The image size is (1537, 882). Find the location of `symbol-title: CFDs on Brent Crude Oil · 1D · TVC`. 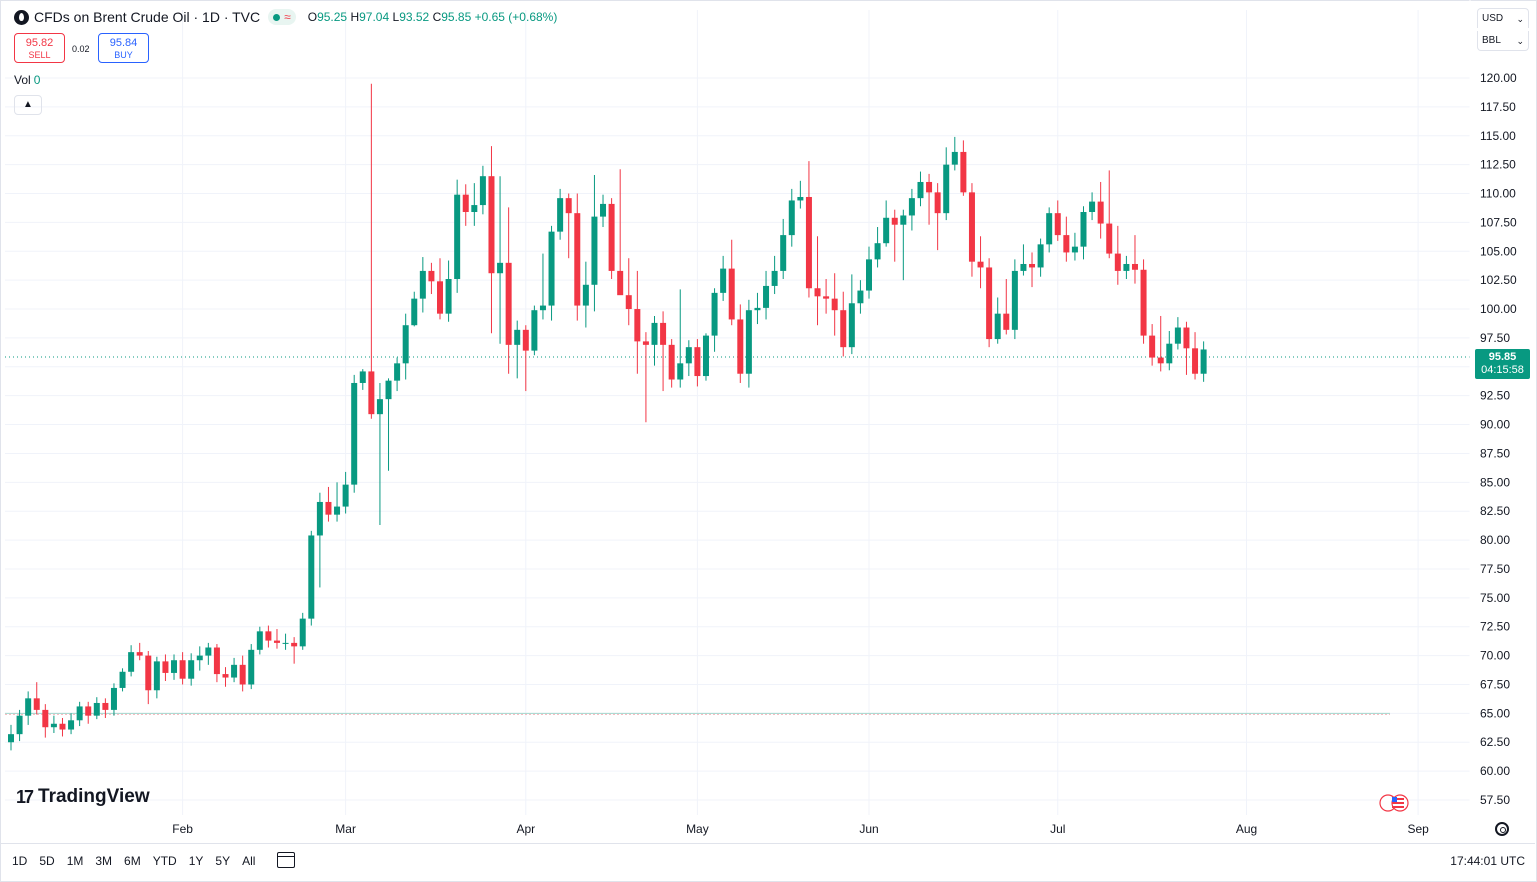

symbol-title: CFDs on Brent Crude Oil · 1D · TVC is located at coordinates (147, 17).